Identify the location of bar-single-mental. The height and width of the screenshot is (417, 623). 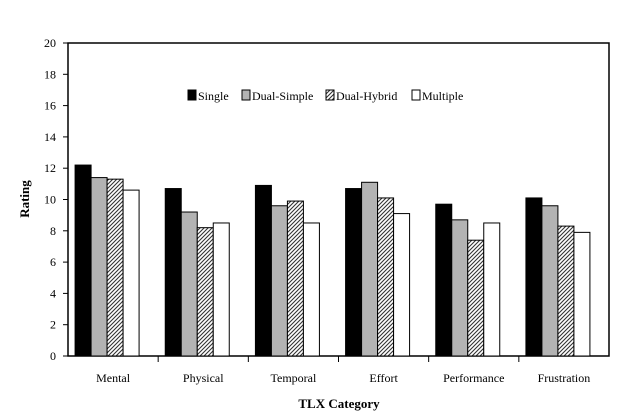
(83, 260).